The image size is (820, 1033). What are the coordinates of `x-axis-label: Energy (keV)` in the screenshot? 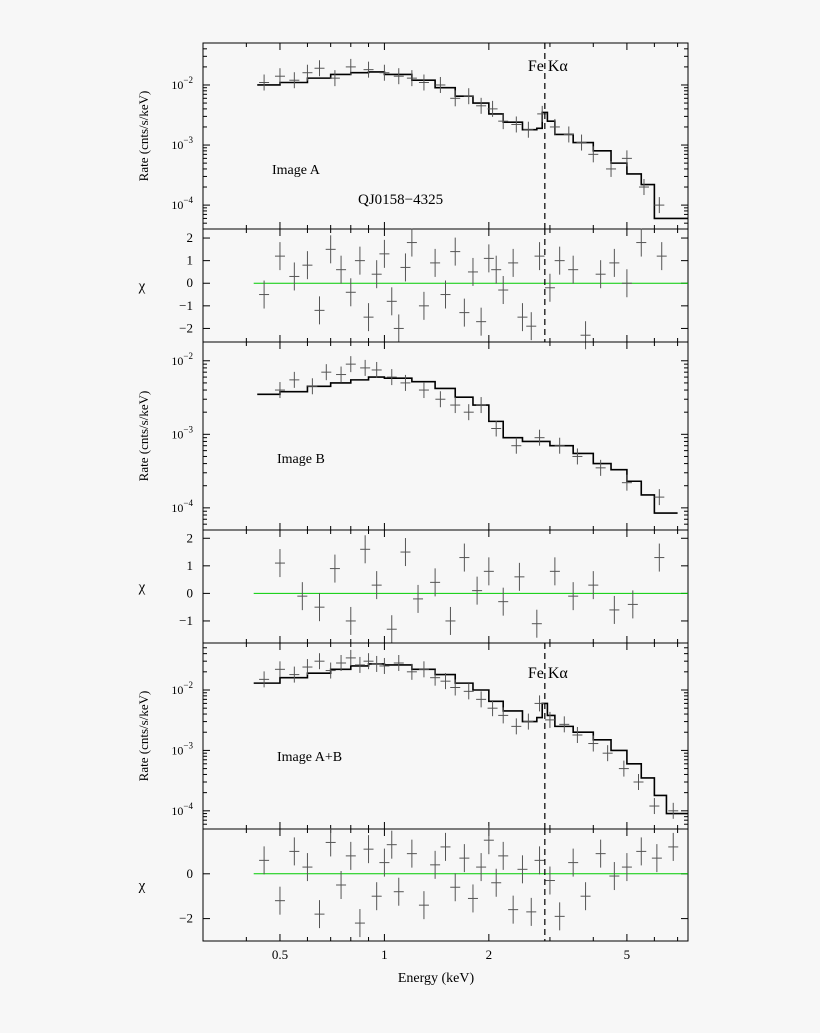 It's located at (436, 978).